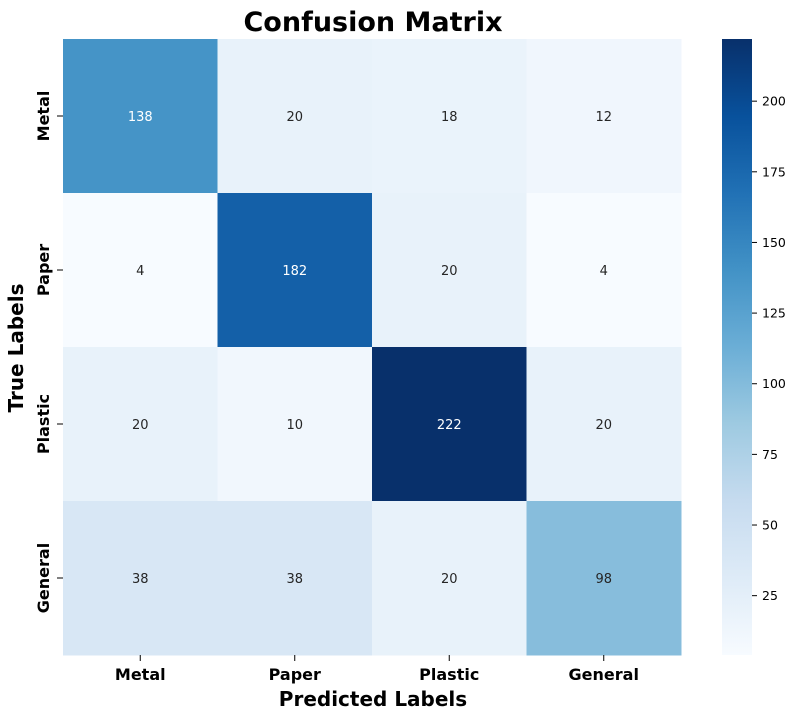 This screenshot has width=798, height=719. I want to click on x-axis-ticks: Metal Paper Plastic General, so click(377, 669).